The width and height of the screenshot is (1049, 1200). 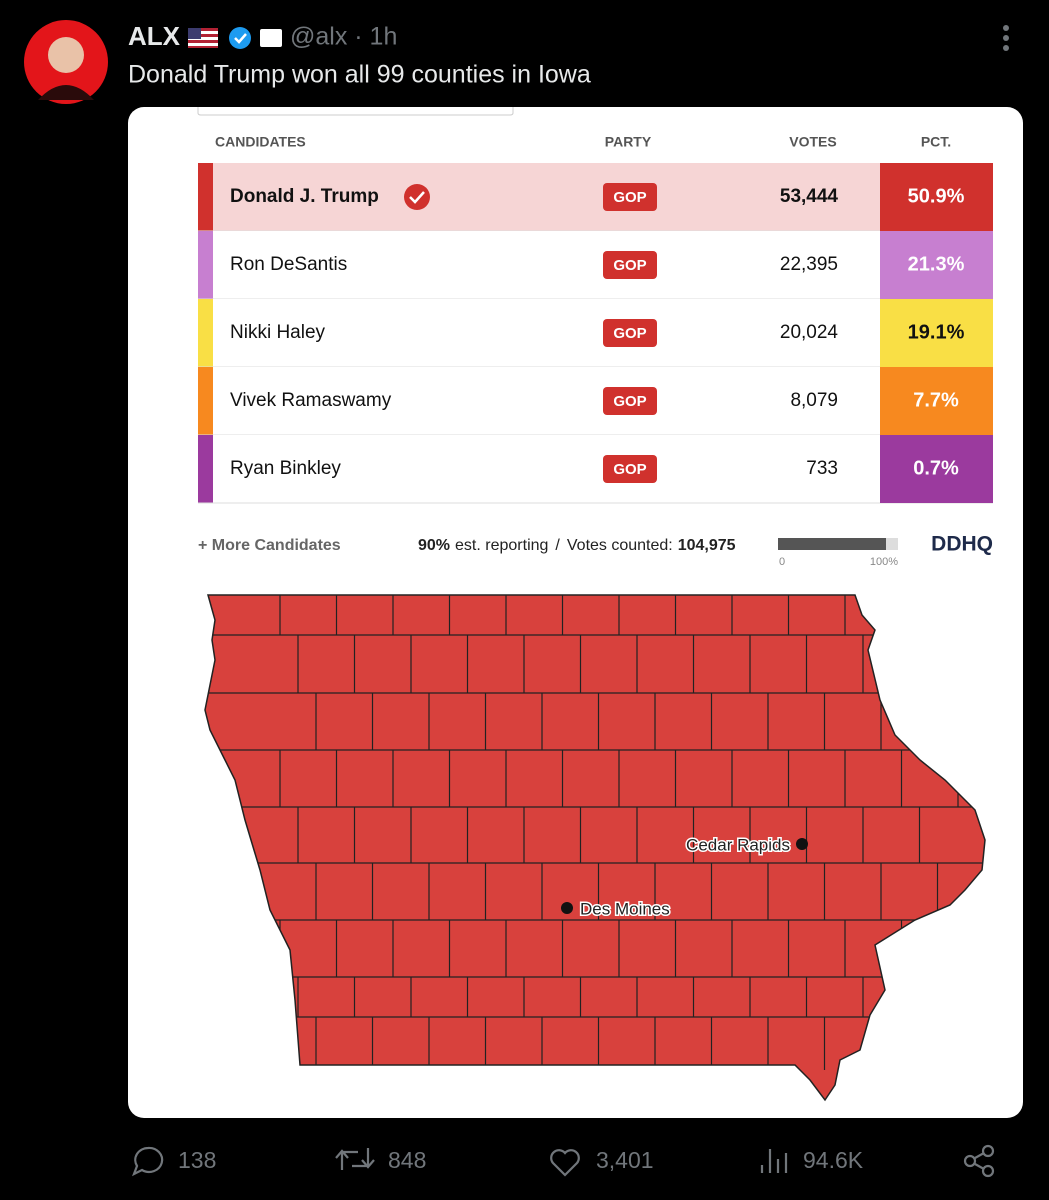 What do you see at coordinates (285, 468) in the screenshot?
I see `candidate-name: Ryan Binkley` at bounding box center [285, 468].